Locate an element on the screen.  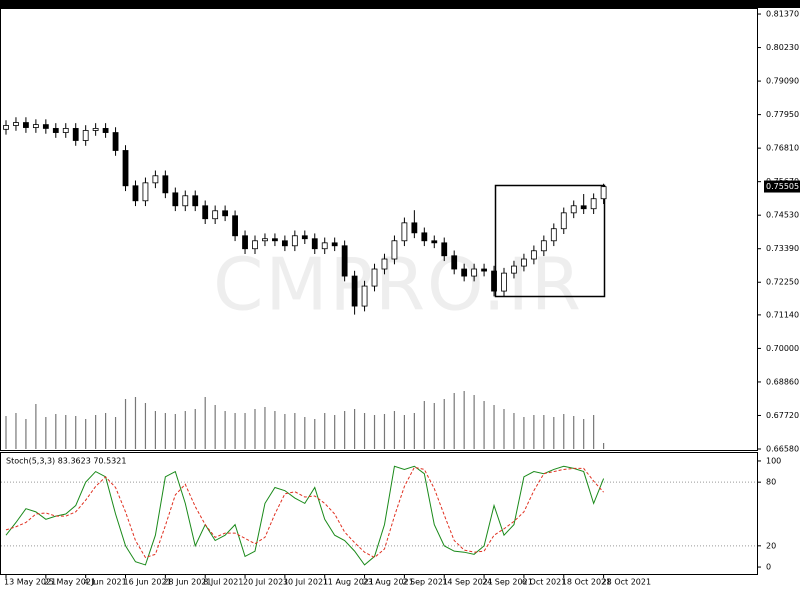
top-bar is located at coordinates (400, 4).